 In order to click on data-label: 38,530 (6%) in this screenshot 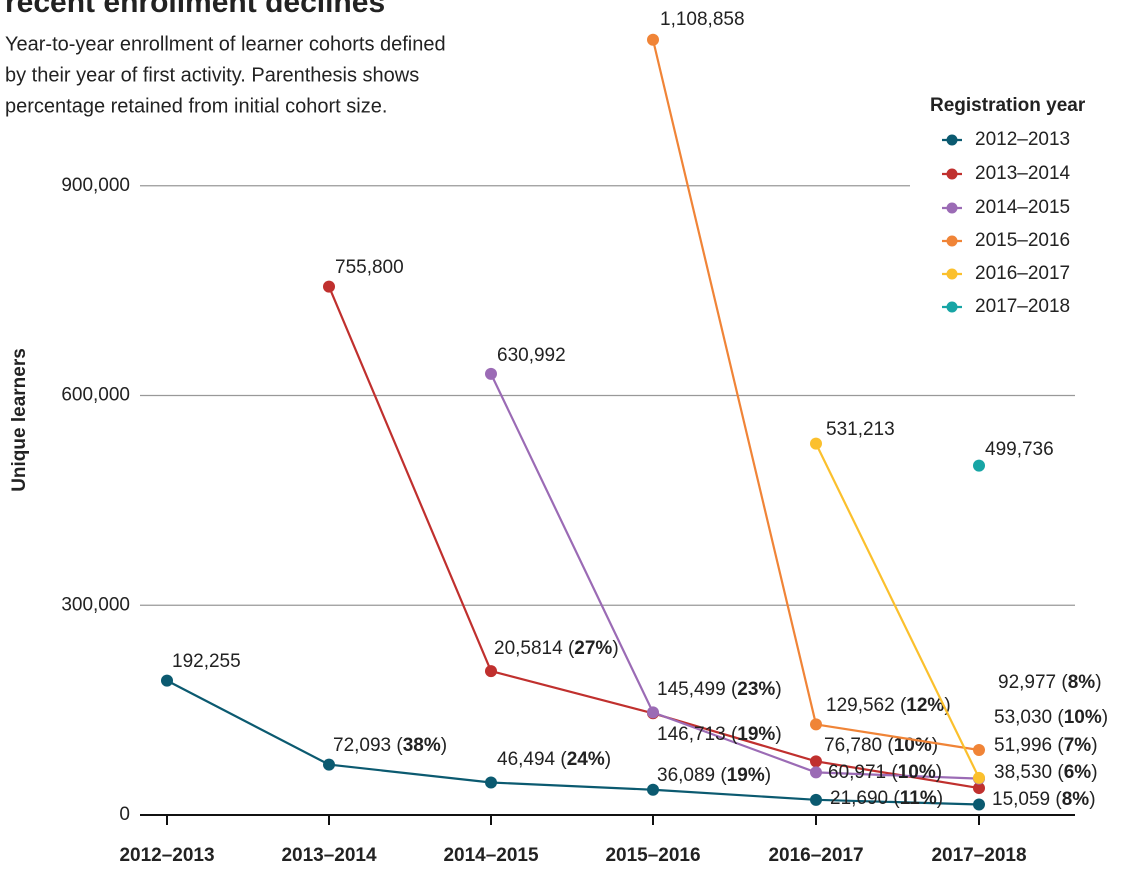, I will do `click(1046, 772)`.